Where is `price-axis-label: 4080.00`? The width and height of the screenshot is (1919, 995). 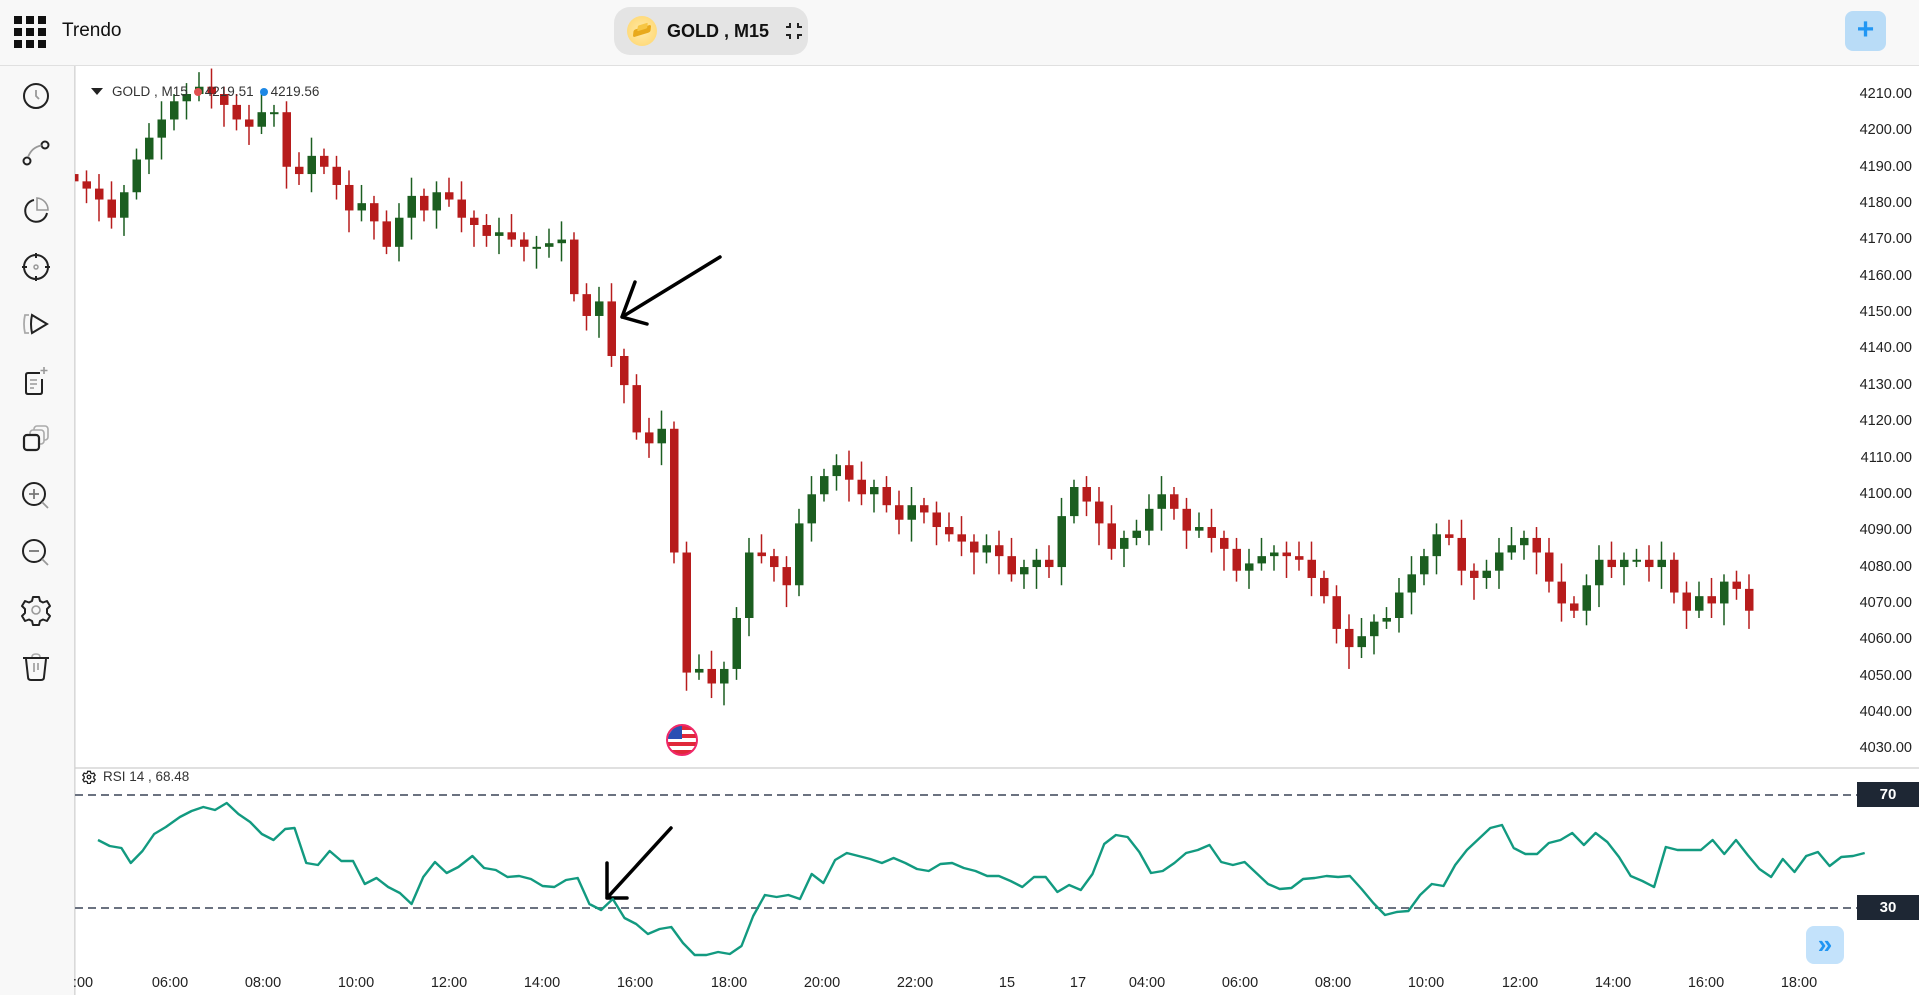
price-axis-label: 4080.00 is located at coordinates (1885, 566).